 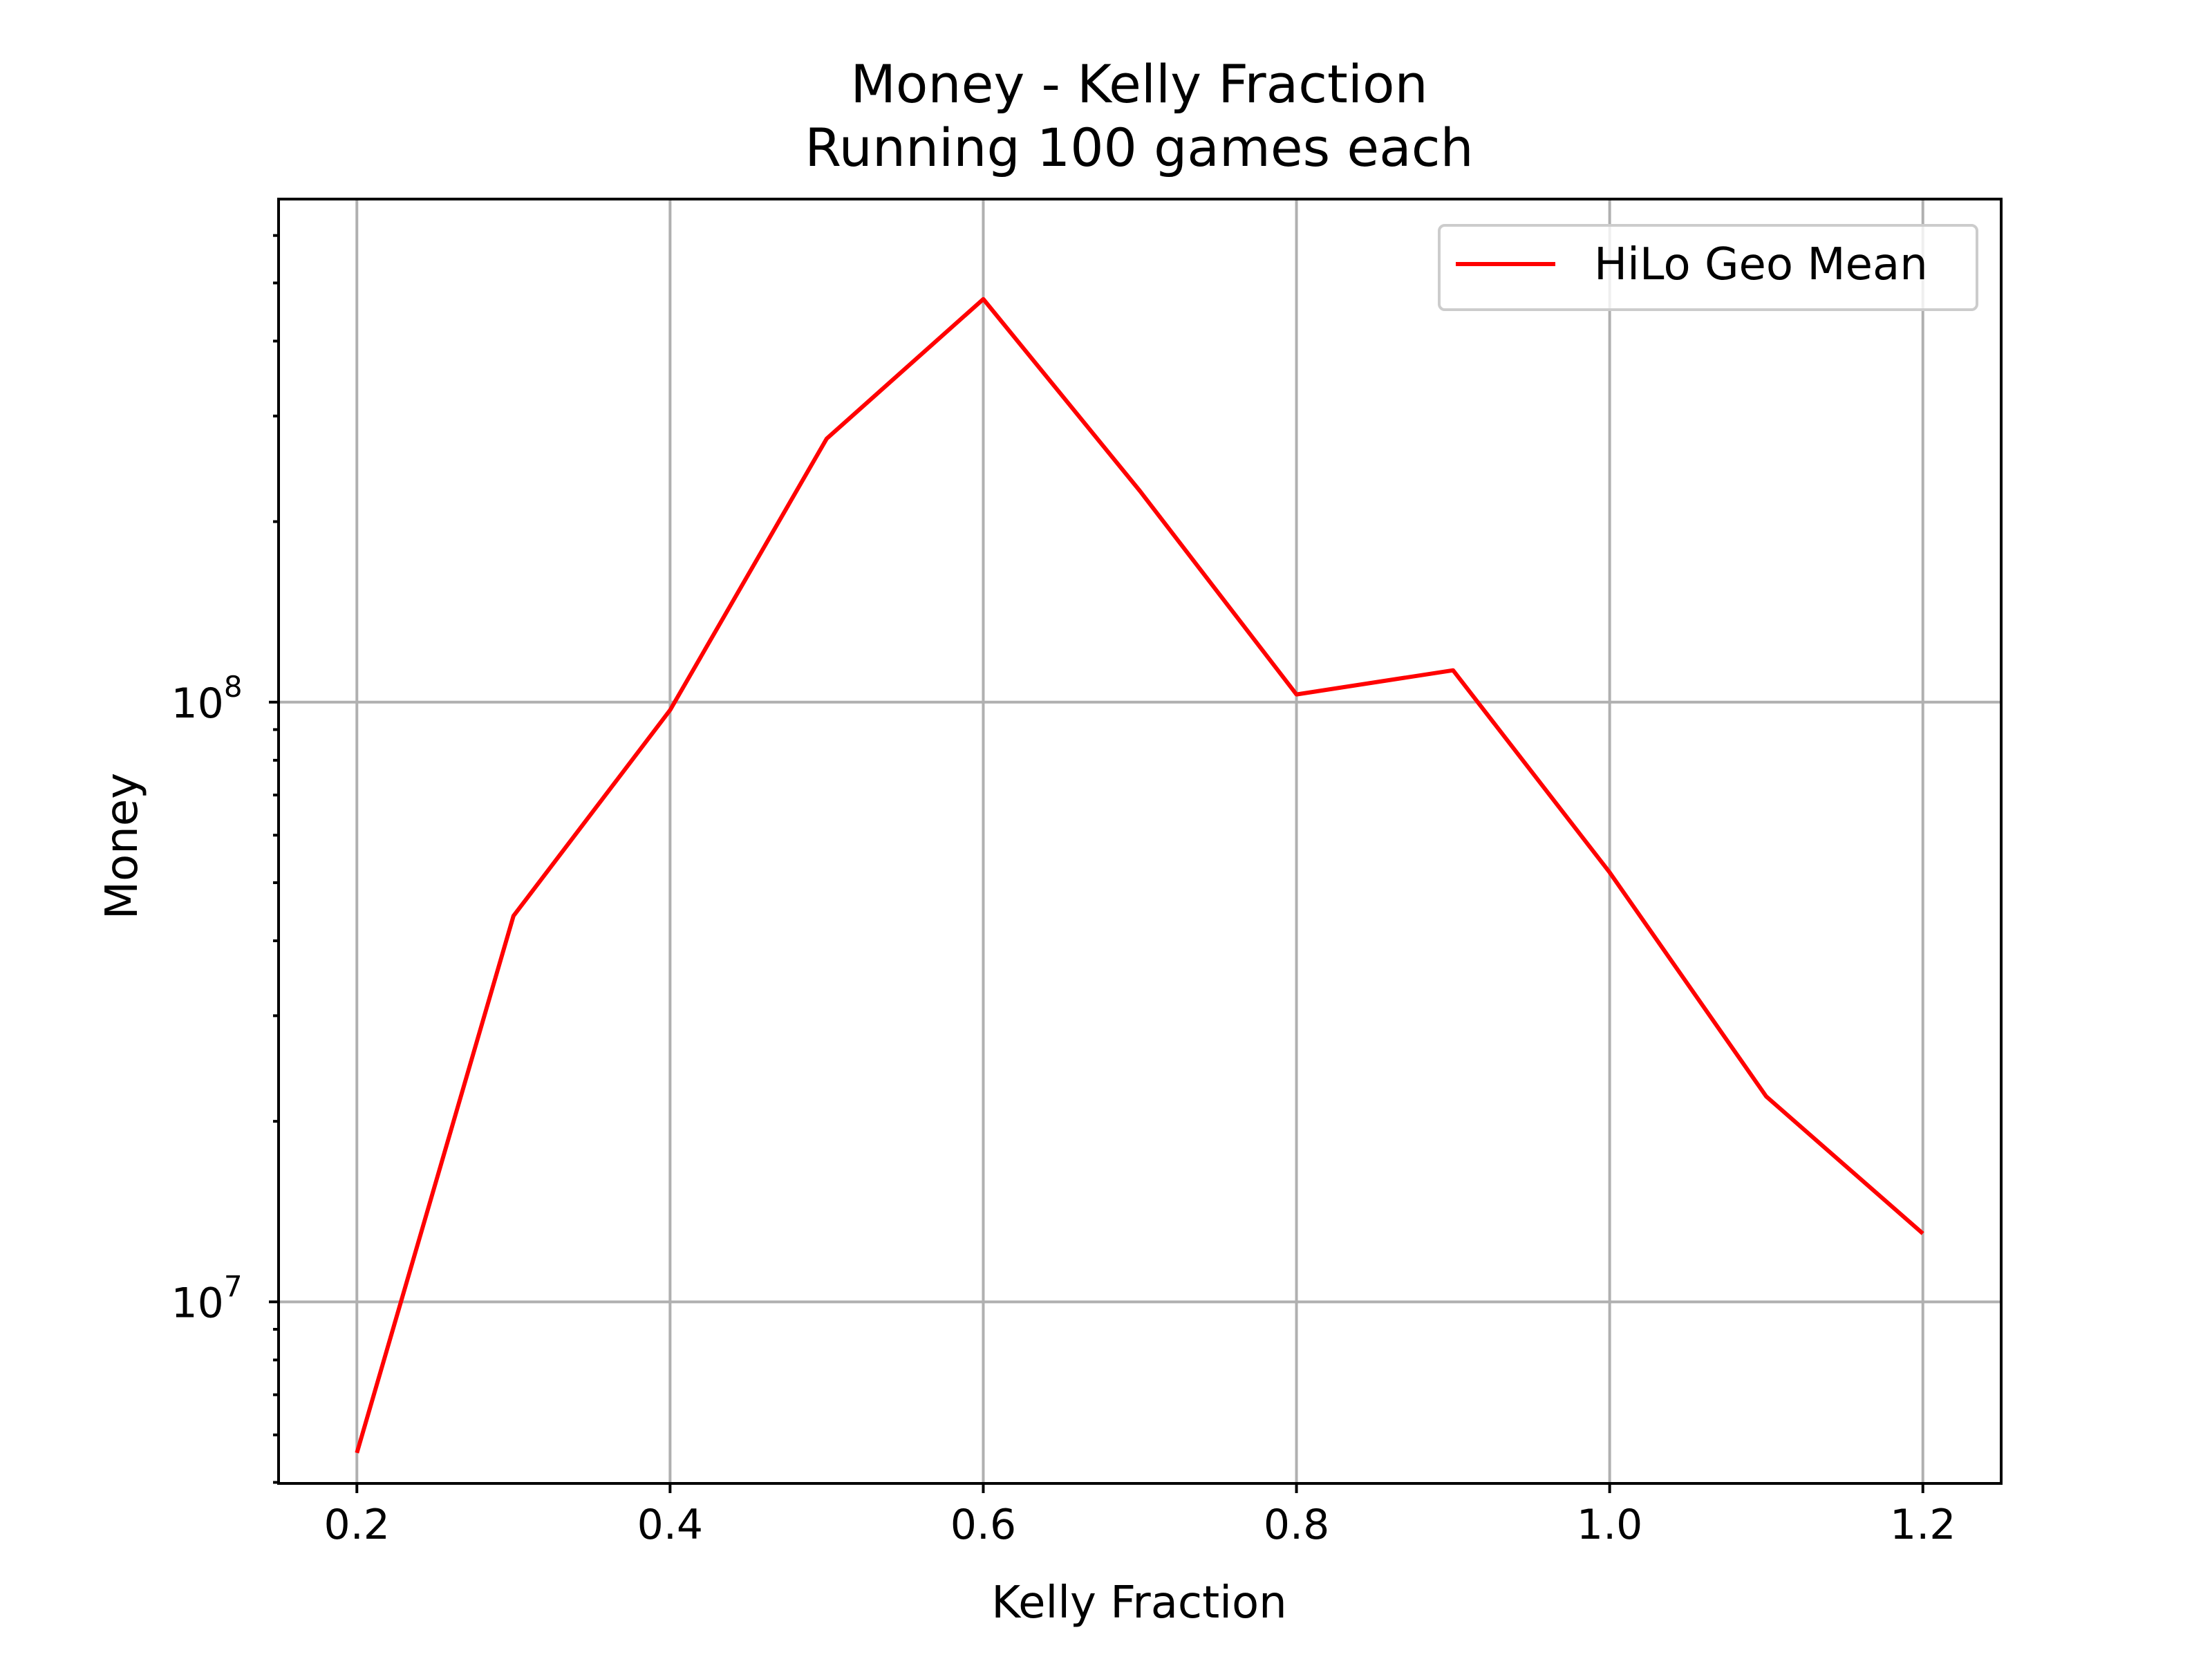 I want to click on y-tick-label: 10⁸, so click(x=206, y=699).